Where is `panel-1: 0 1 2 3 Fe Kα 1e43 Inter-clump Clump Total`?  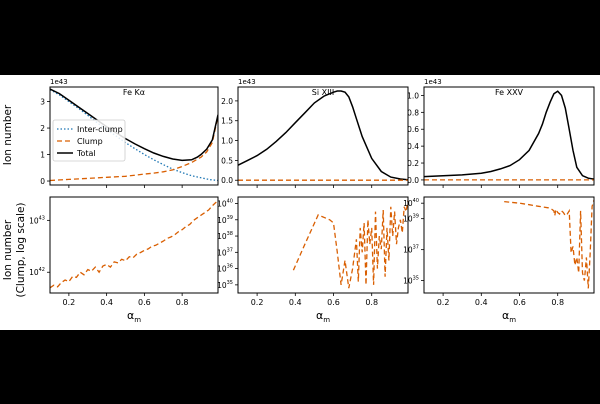
panel-1: 0 1 2 3 Fe Kα 1e43 Inter-clump Clump Total is located at coordinates (129, 133).